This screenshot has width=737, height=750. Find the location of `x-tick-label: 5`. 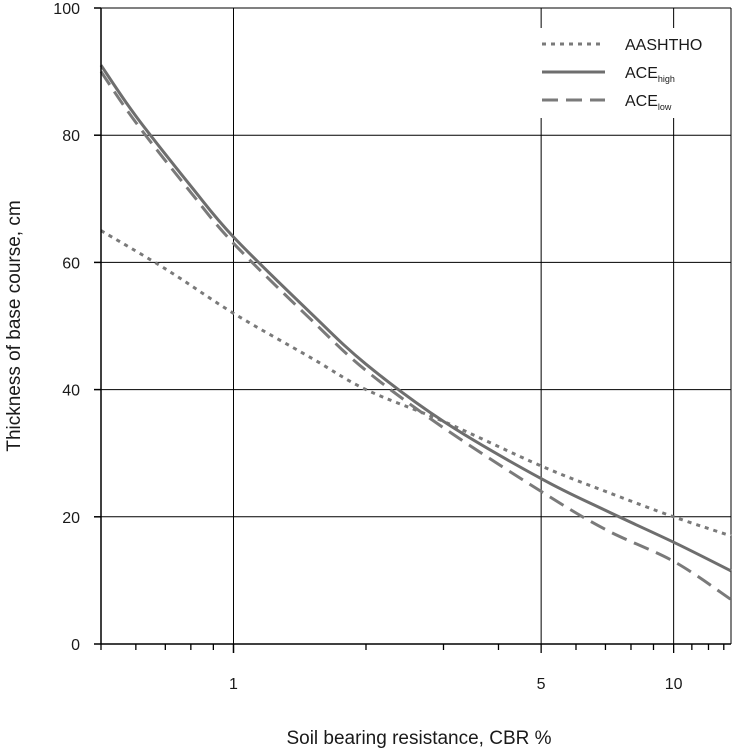

x-tick-label: 5 is located at coordinates (541, 684).